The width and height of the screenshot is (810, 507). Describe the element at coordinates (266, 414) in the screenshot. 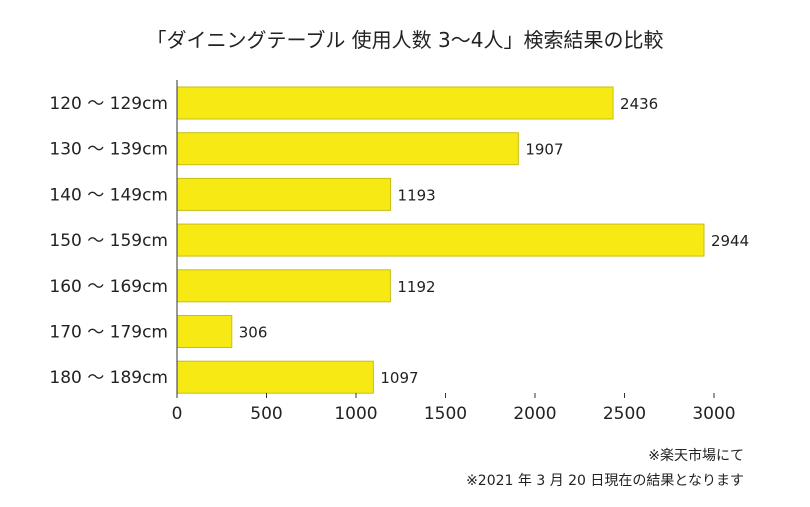

I see `x-tick-label: 500` at that location.